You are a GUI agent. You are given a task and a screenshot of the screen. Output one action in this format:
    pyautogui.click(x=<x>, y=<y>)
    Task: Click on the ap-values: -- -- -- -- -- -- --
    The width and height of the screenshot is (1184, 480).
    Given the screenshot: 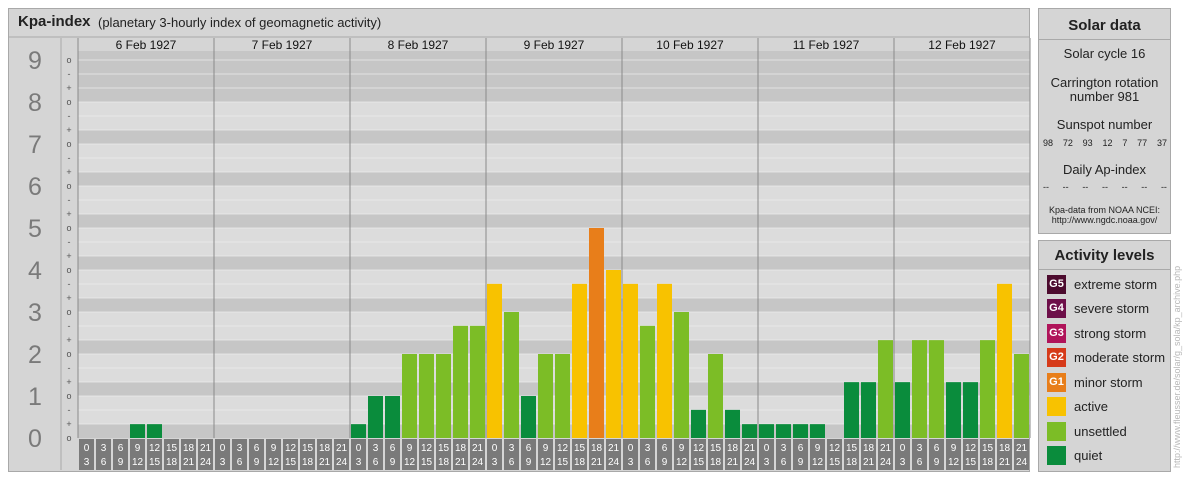 What is the action you would take?
    pyautogui.click(x=1105, y=187)
    